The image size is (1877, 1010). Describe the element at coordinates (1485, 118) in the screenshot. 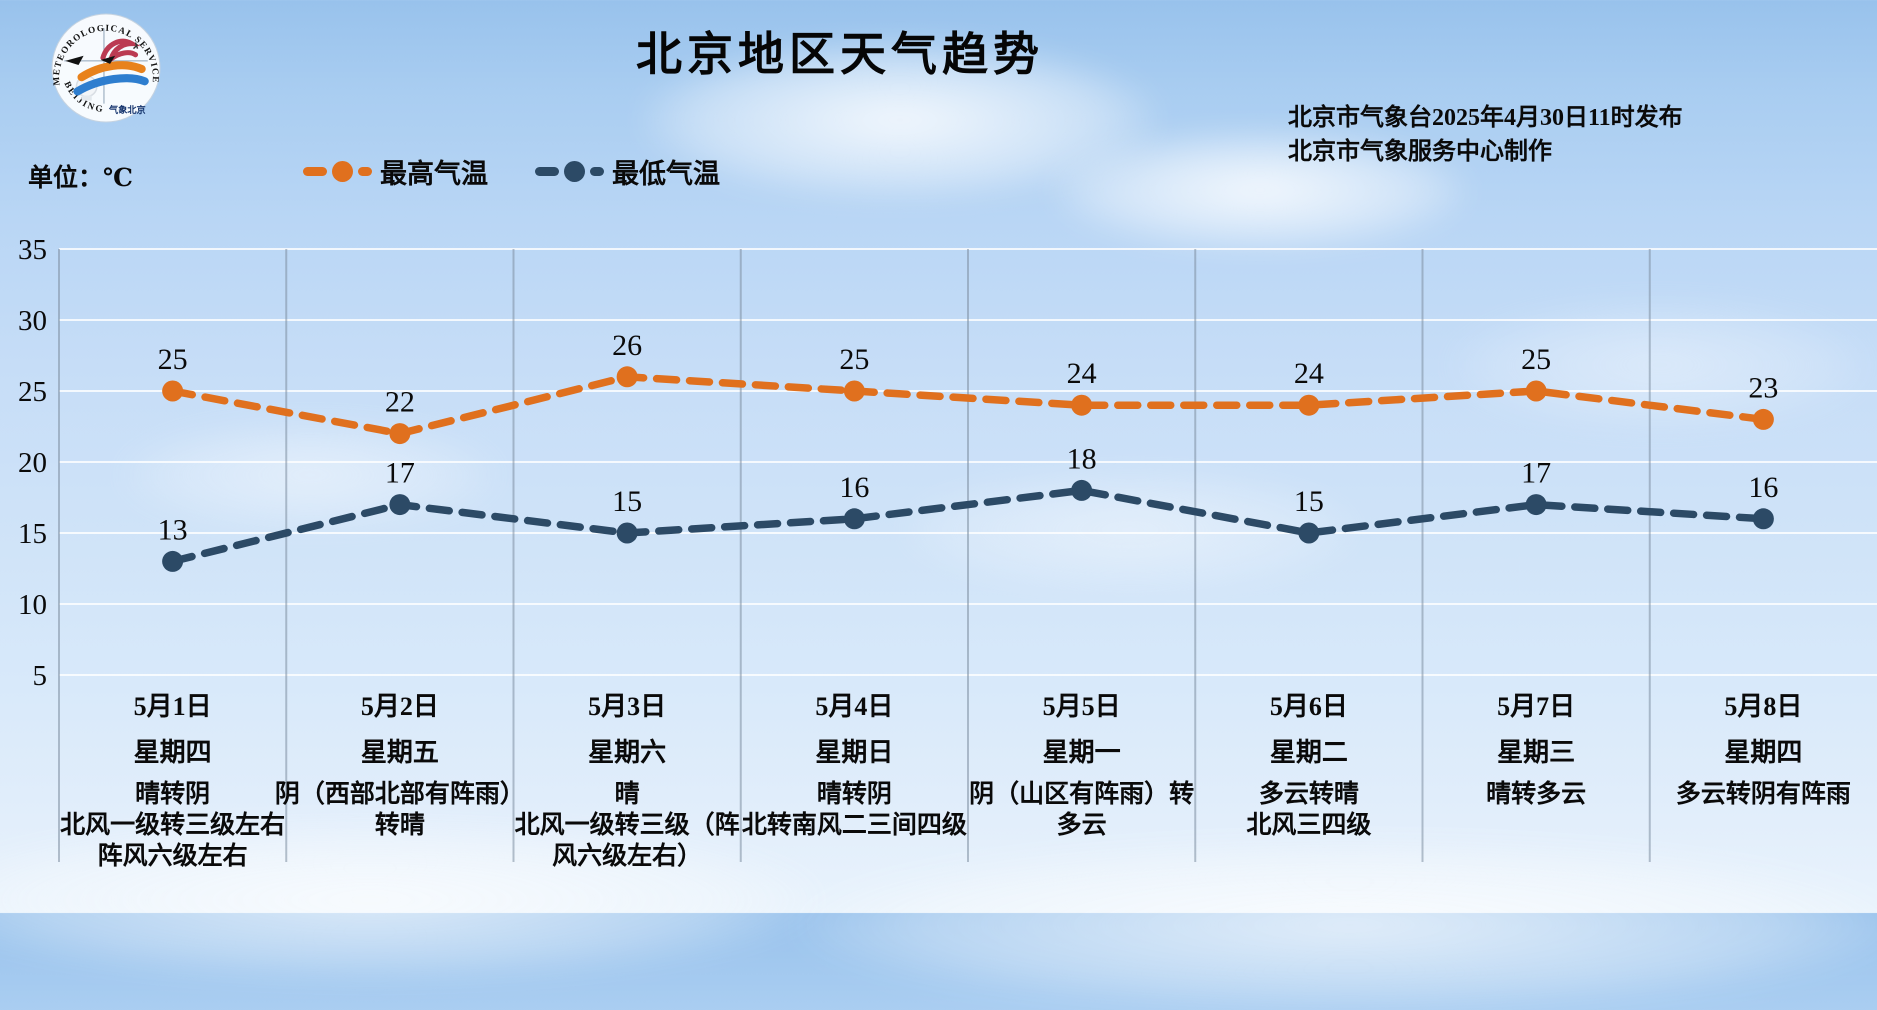

I see `publisher-line-1: 北京市气象台2025年4月30日11时发布` at that location.